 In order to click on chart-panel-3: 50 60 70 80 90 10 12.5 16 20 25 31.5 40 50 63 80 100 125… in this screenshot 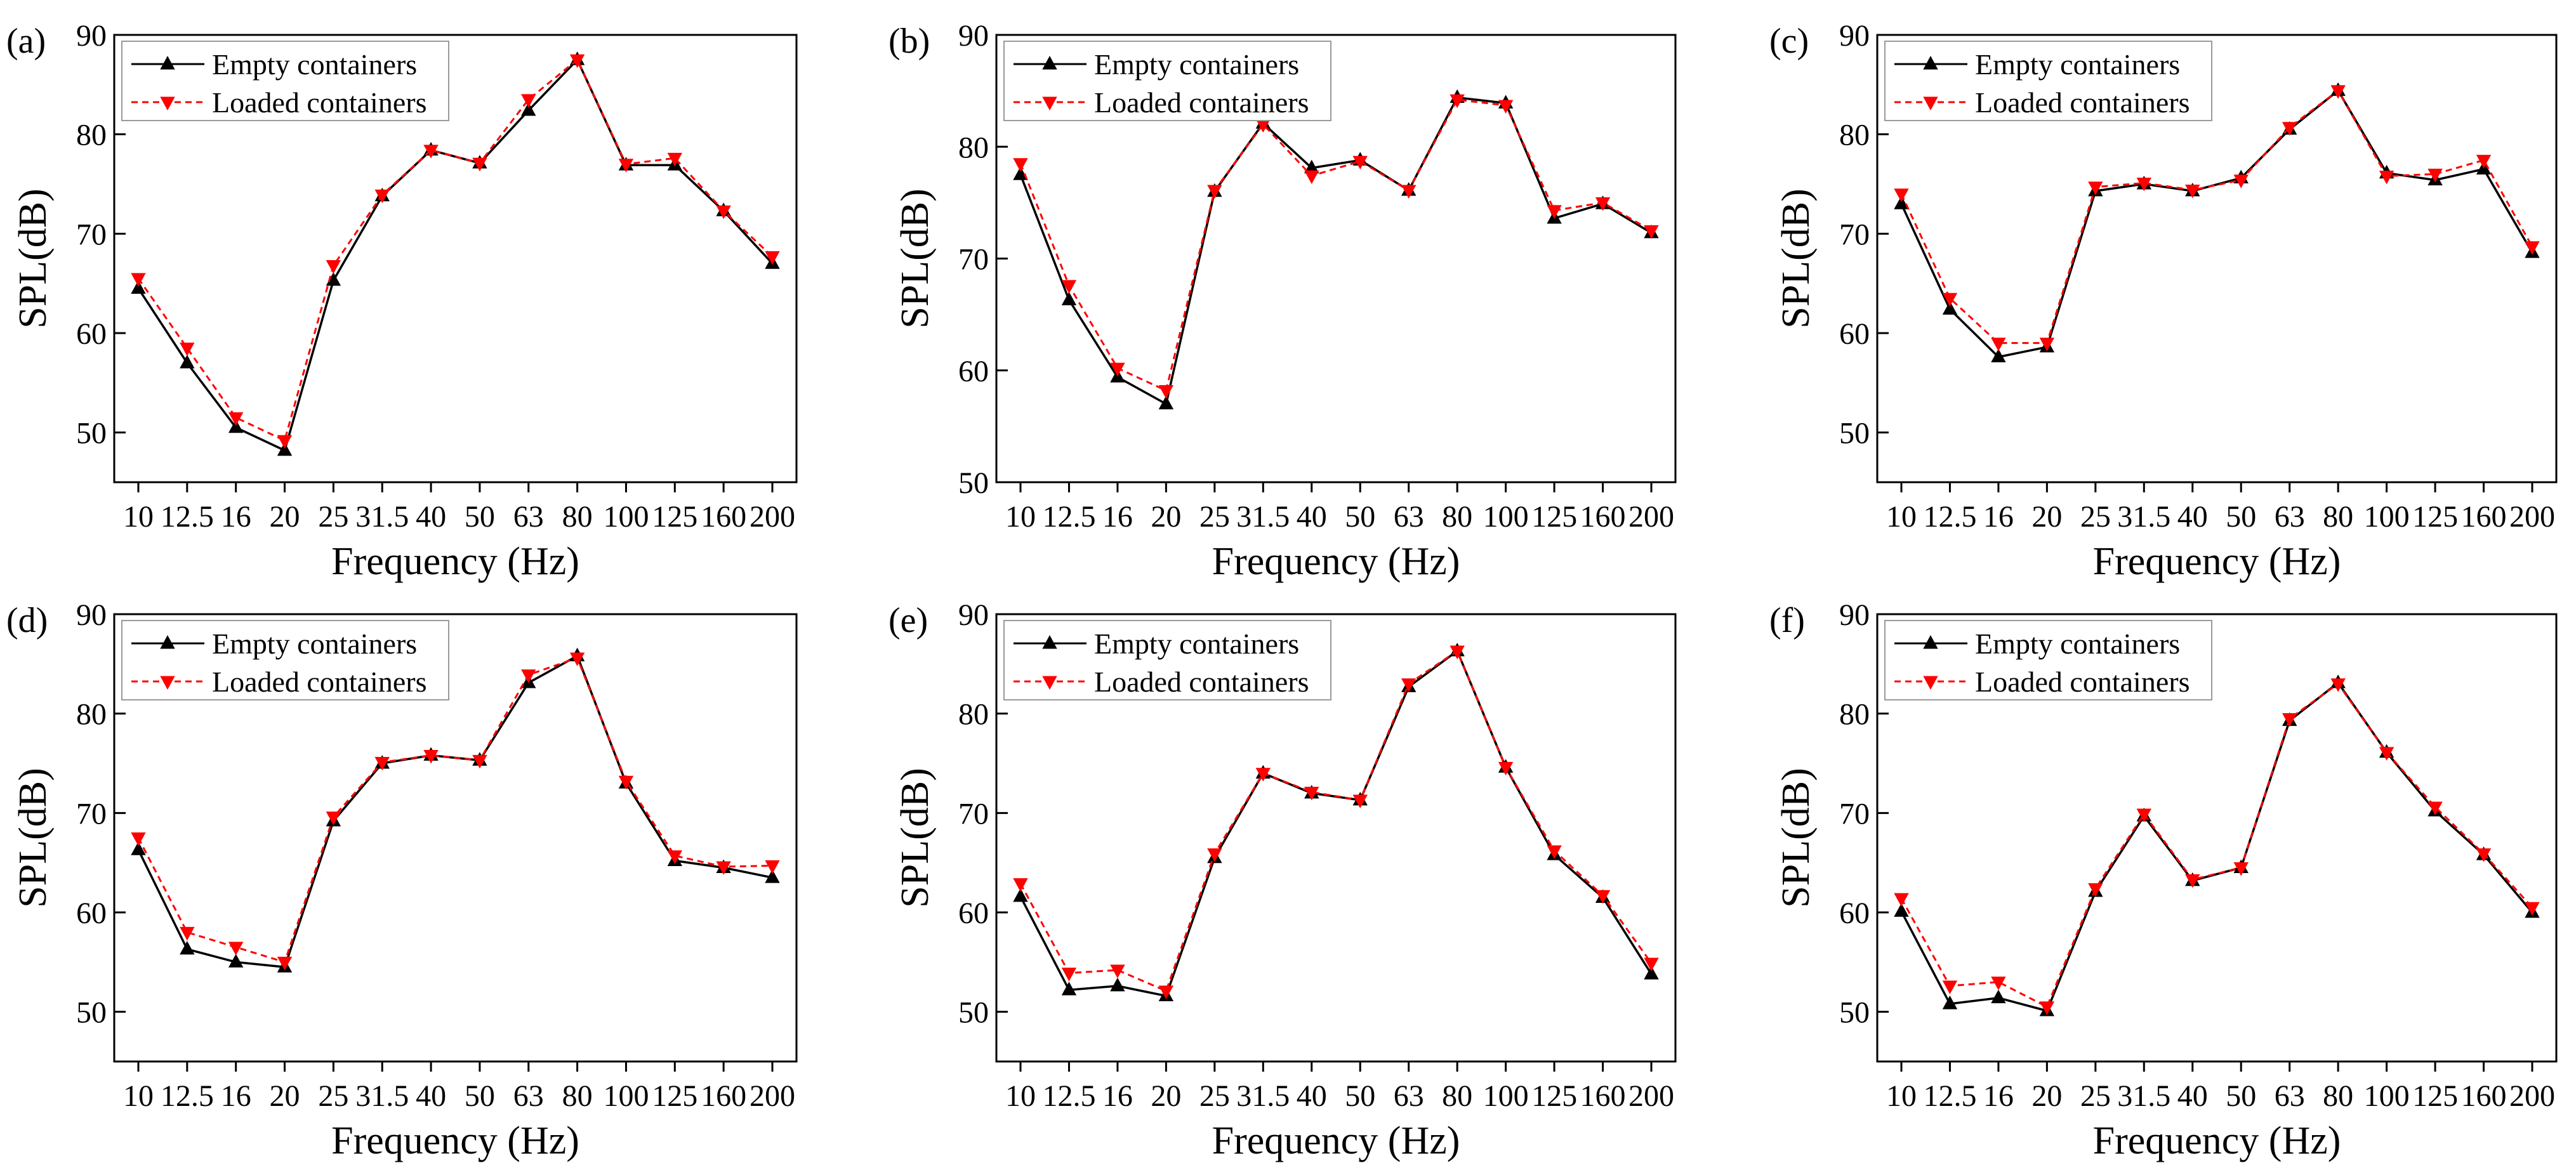, I will do `click(402, 880)`.